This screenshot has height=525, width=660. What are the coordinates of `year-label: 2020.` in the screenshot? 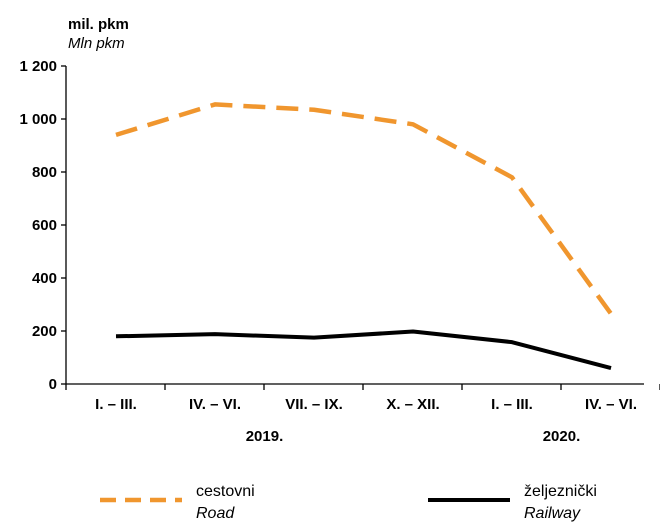 It's located at (562, 436).